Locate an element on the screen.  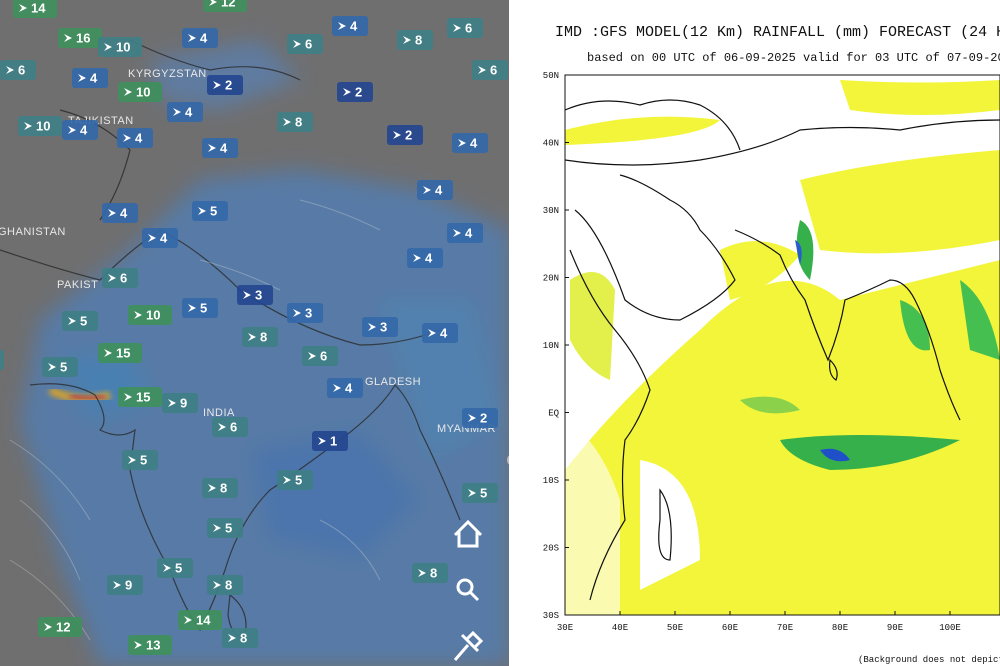
lat-label: 30S is located at coordinates (551, 616).